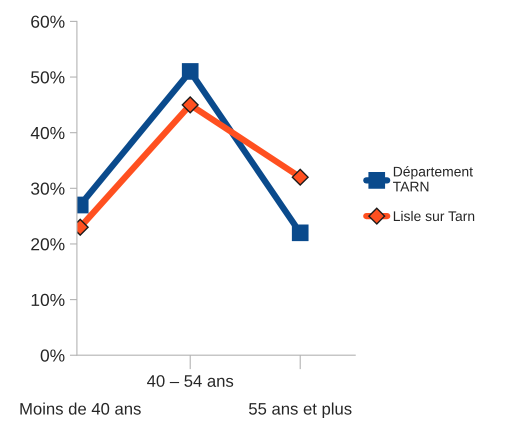 This screenshot has width=506, height=428. I want to click on legend-label: Lisle sur Tarn, so click(434, 216).